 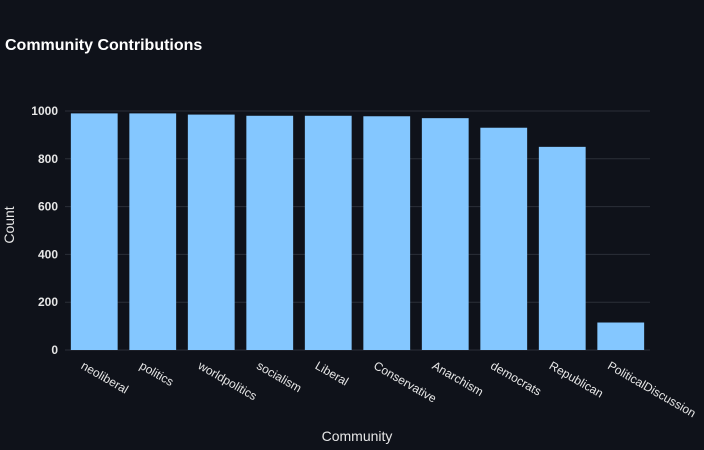 What do you see at coordinates (211, 232) in the screenshot?
I see `bar-worldpolitics` at bounding box center [211, 232].